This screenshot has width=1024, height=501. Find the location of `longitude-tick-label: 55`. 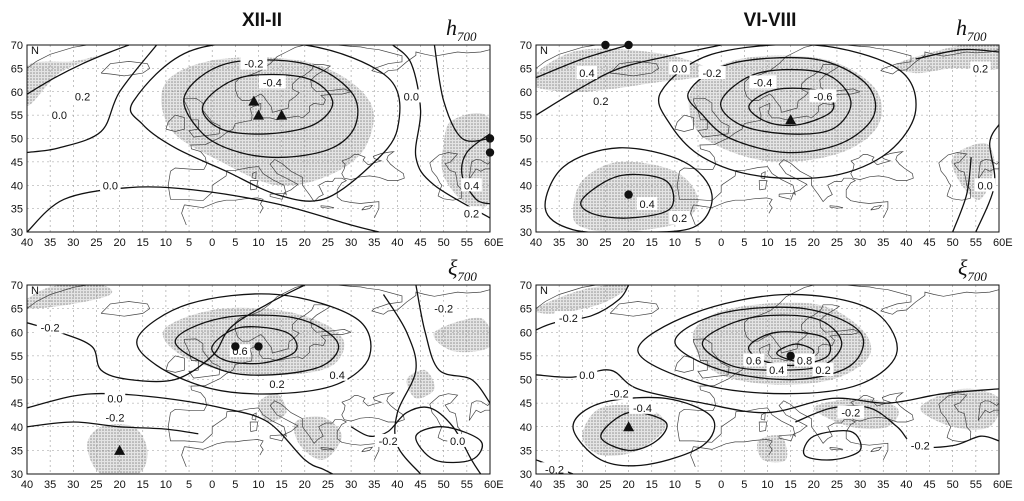

longitude-tick-label: 55 is located at coordinates (976, 243).